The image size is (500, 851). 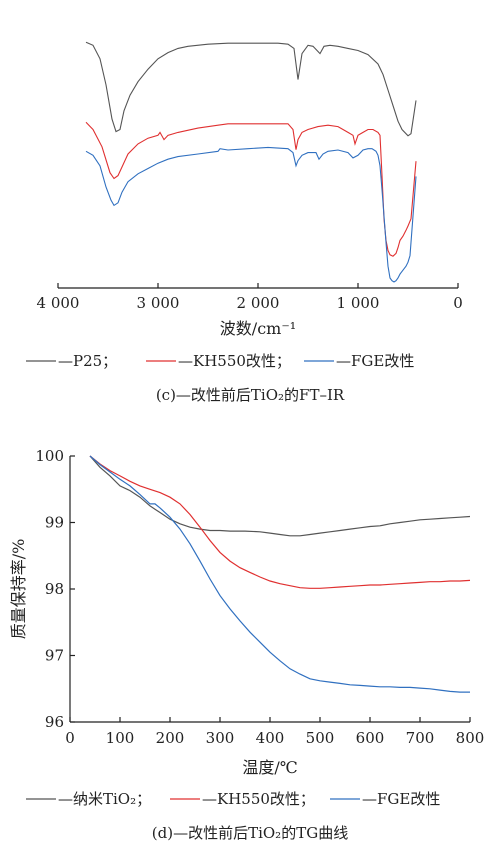 I want to click on tg-x-tick-label: 400, so click(x=270, y=738).